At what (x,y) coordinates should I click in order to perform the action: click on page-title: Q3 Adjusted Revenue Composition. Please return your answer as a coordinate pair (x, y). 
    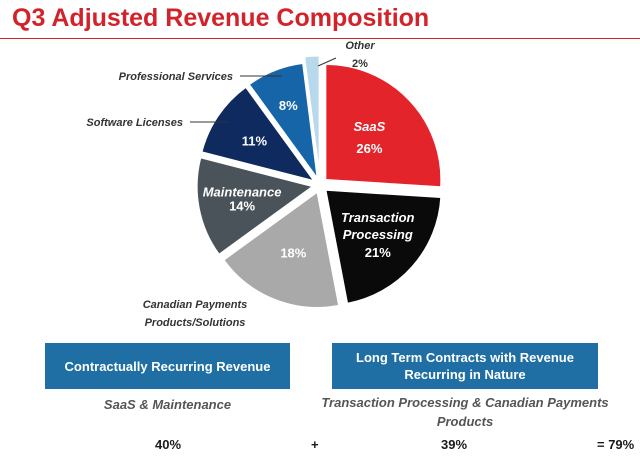
    Looking at the image, I should click on (221, 18).